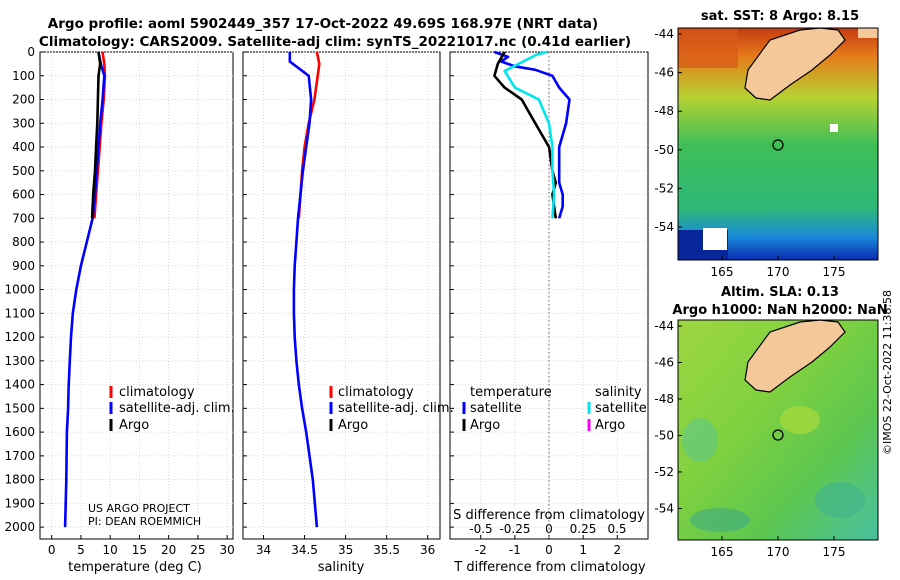 The height and width of the screenshot is (580, 900). Describe the element at coordinates (135, 567) in the screenshot. I see `temperature-xlabel: temperature (deg C)` at that location.